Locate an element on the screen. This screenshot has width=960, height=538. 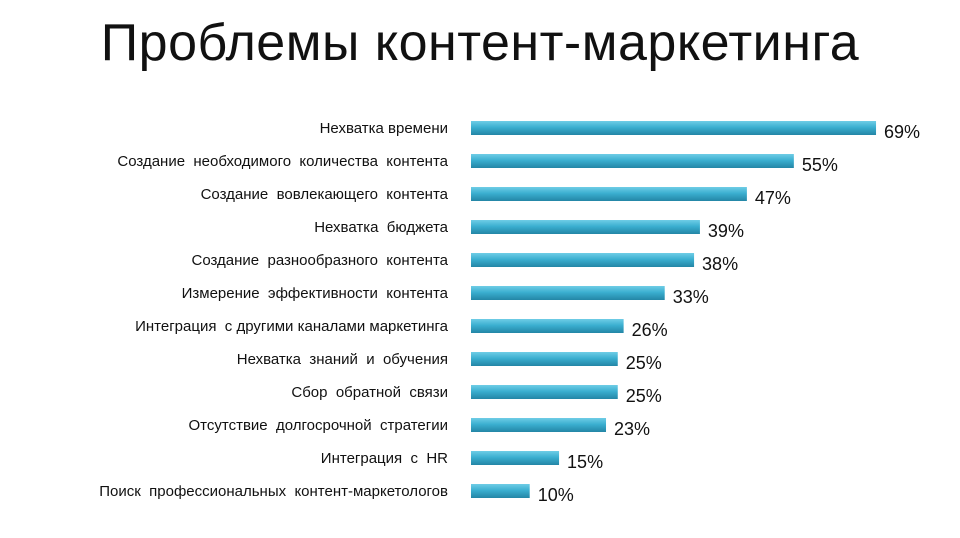
value-label-1: 55% is located at coordinates (820, 165).